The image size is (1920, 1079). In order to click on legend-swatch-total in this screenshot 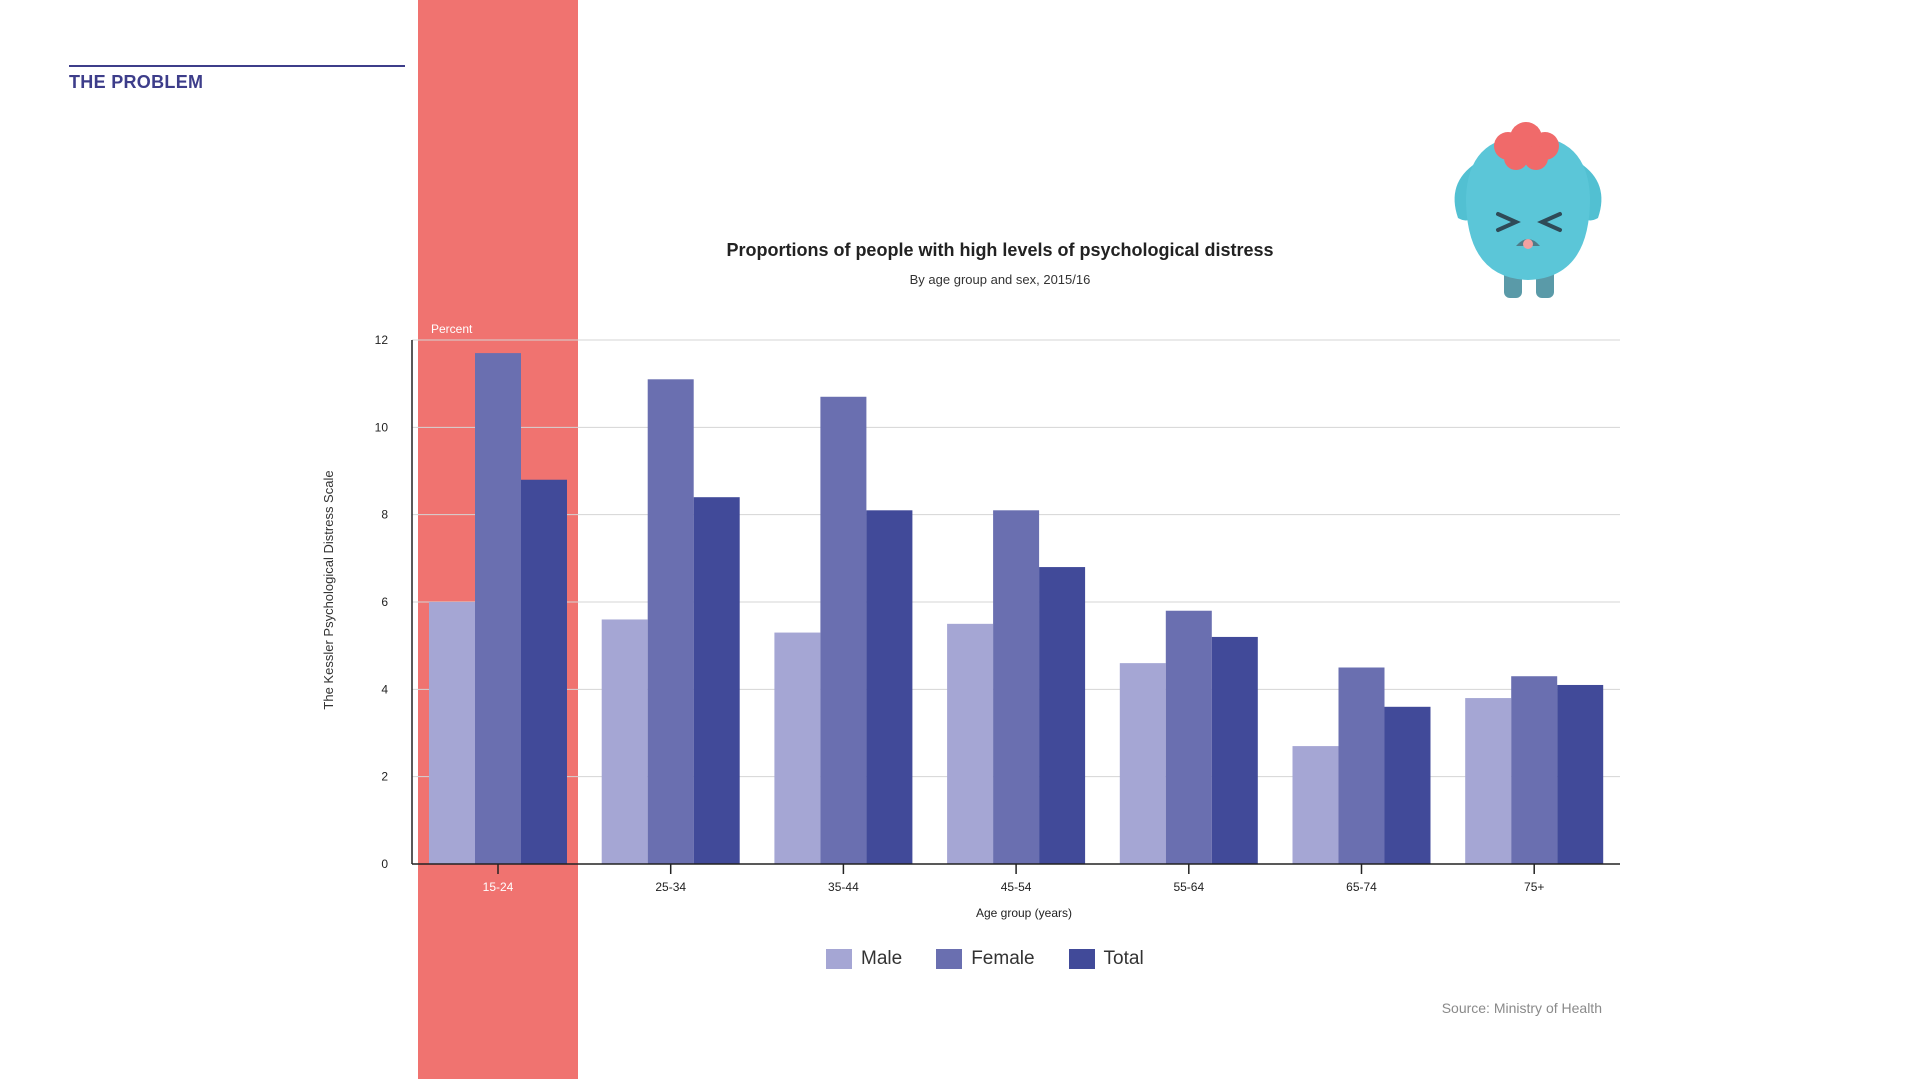, I will do `click(1081, 959)`.